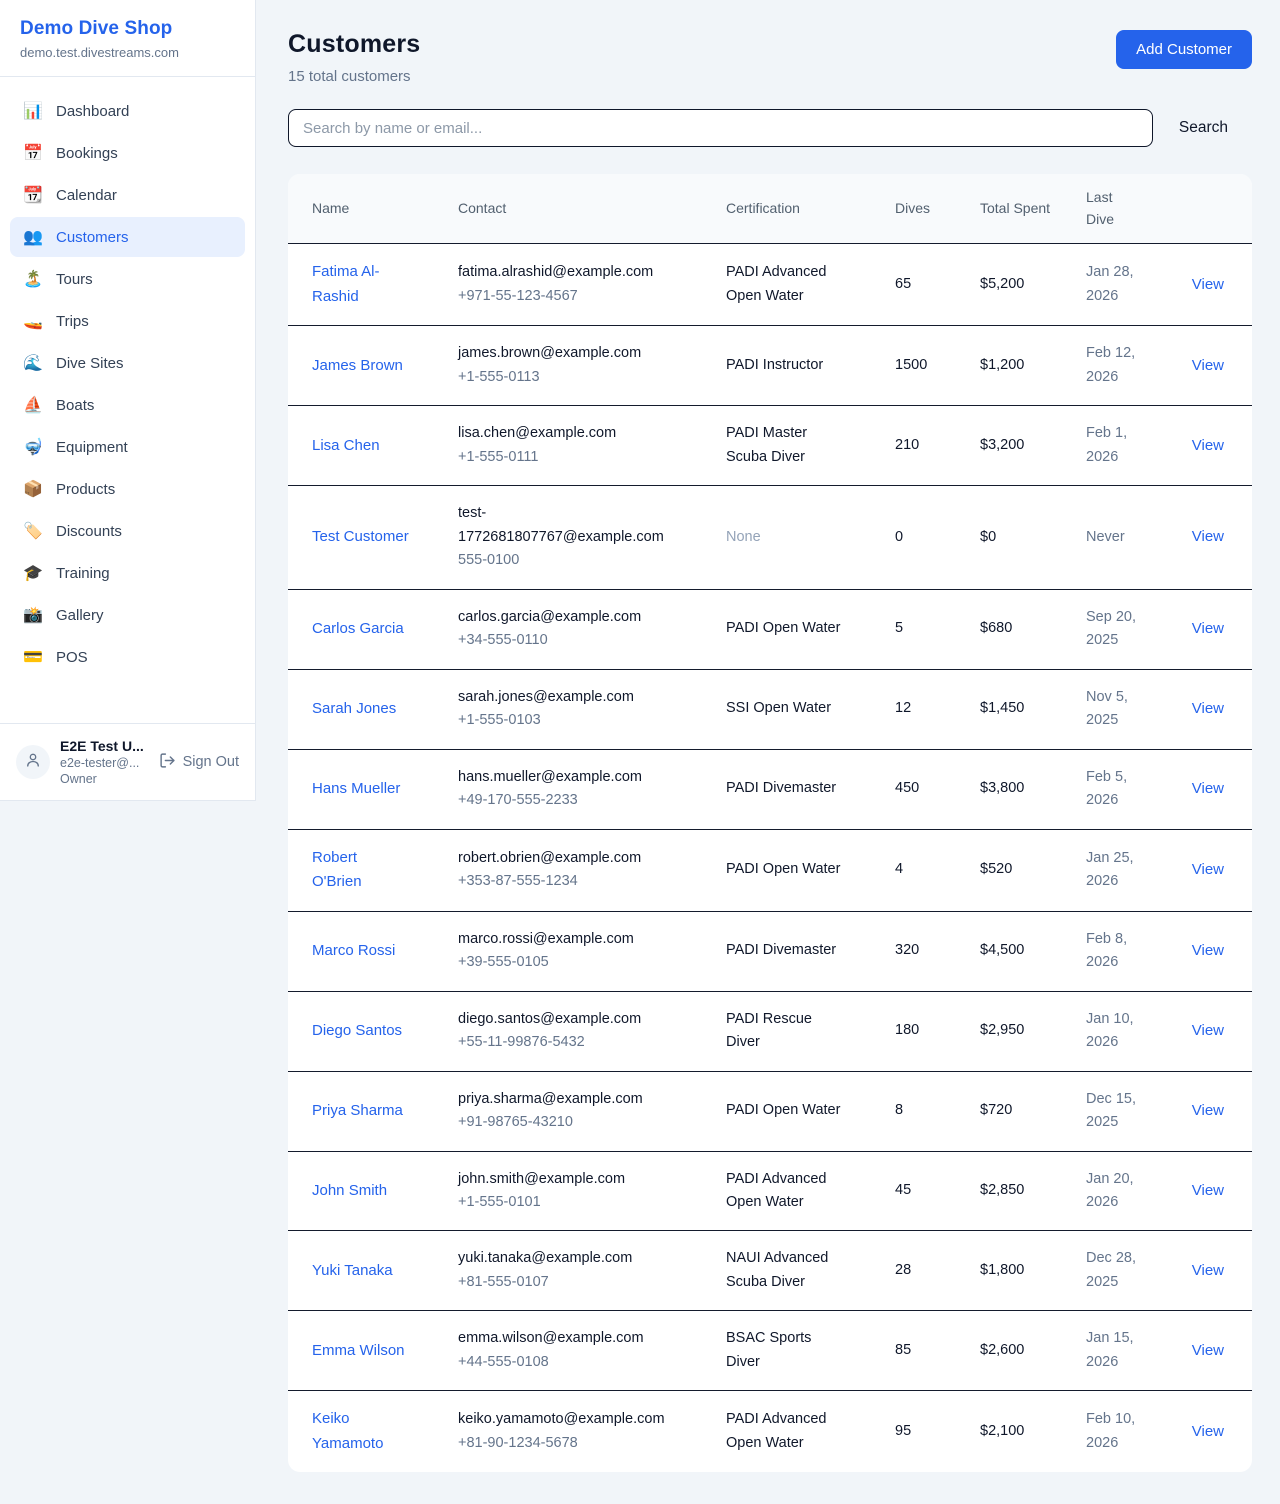 Image resolution: width=1280 pixels, height=1504 pixels. What do you see at coordinates (1002, 1350) in the screenshot?
I see `total-spent-cell: $2,600` at bounding box center [1002, 1350].